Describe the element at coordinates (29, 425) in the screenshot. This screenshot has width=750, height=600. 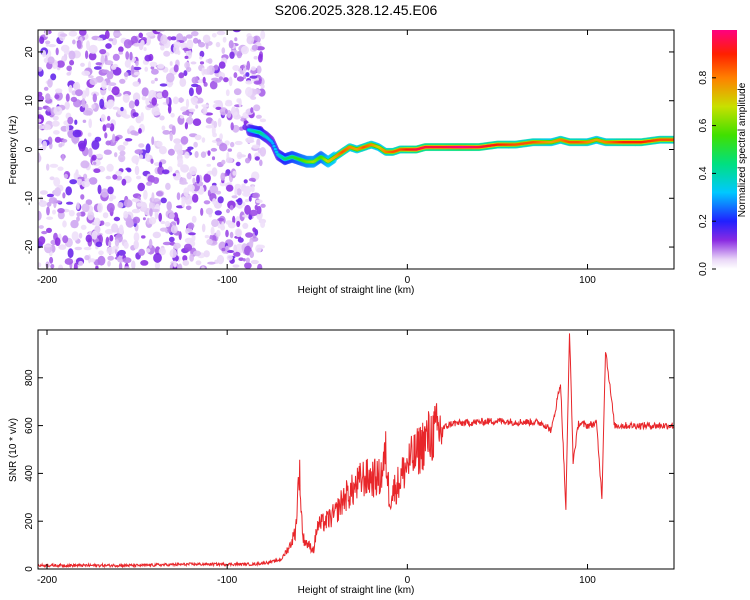
I see `snr-y-tick-label: 600` at that location.